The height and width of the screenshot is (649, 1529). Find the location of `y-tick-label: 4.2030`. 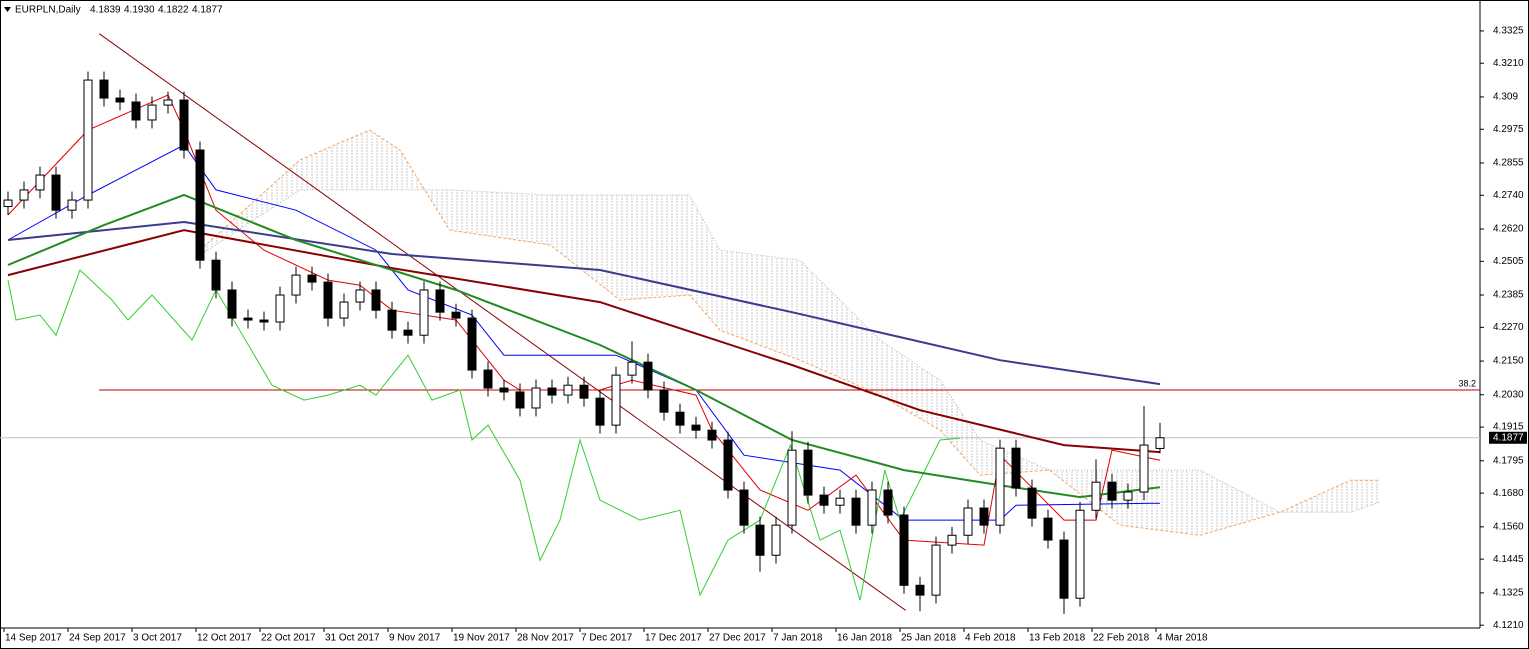

y-tick-label: 4.2030 is located at coordinates (1508, 394).